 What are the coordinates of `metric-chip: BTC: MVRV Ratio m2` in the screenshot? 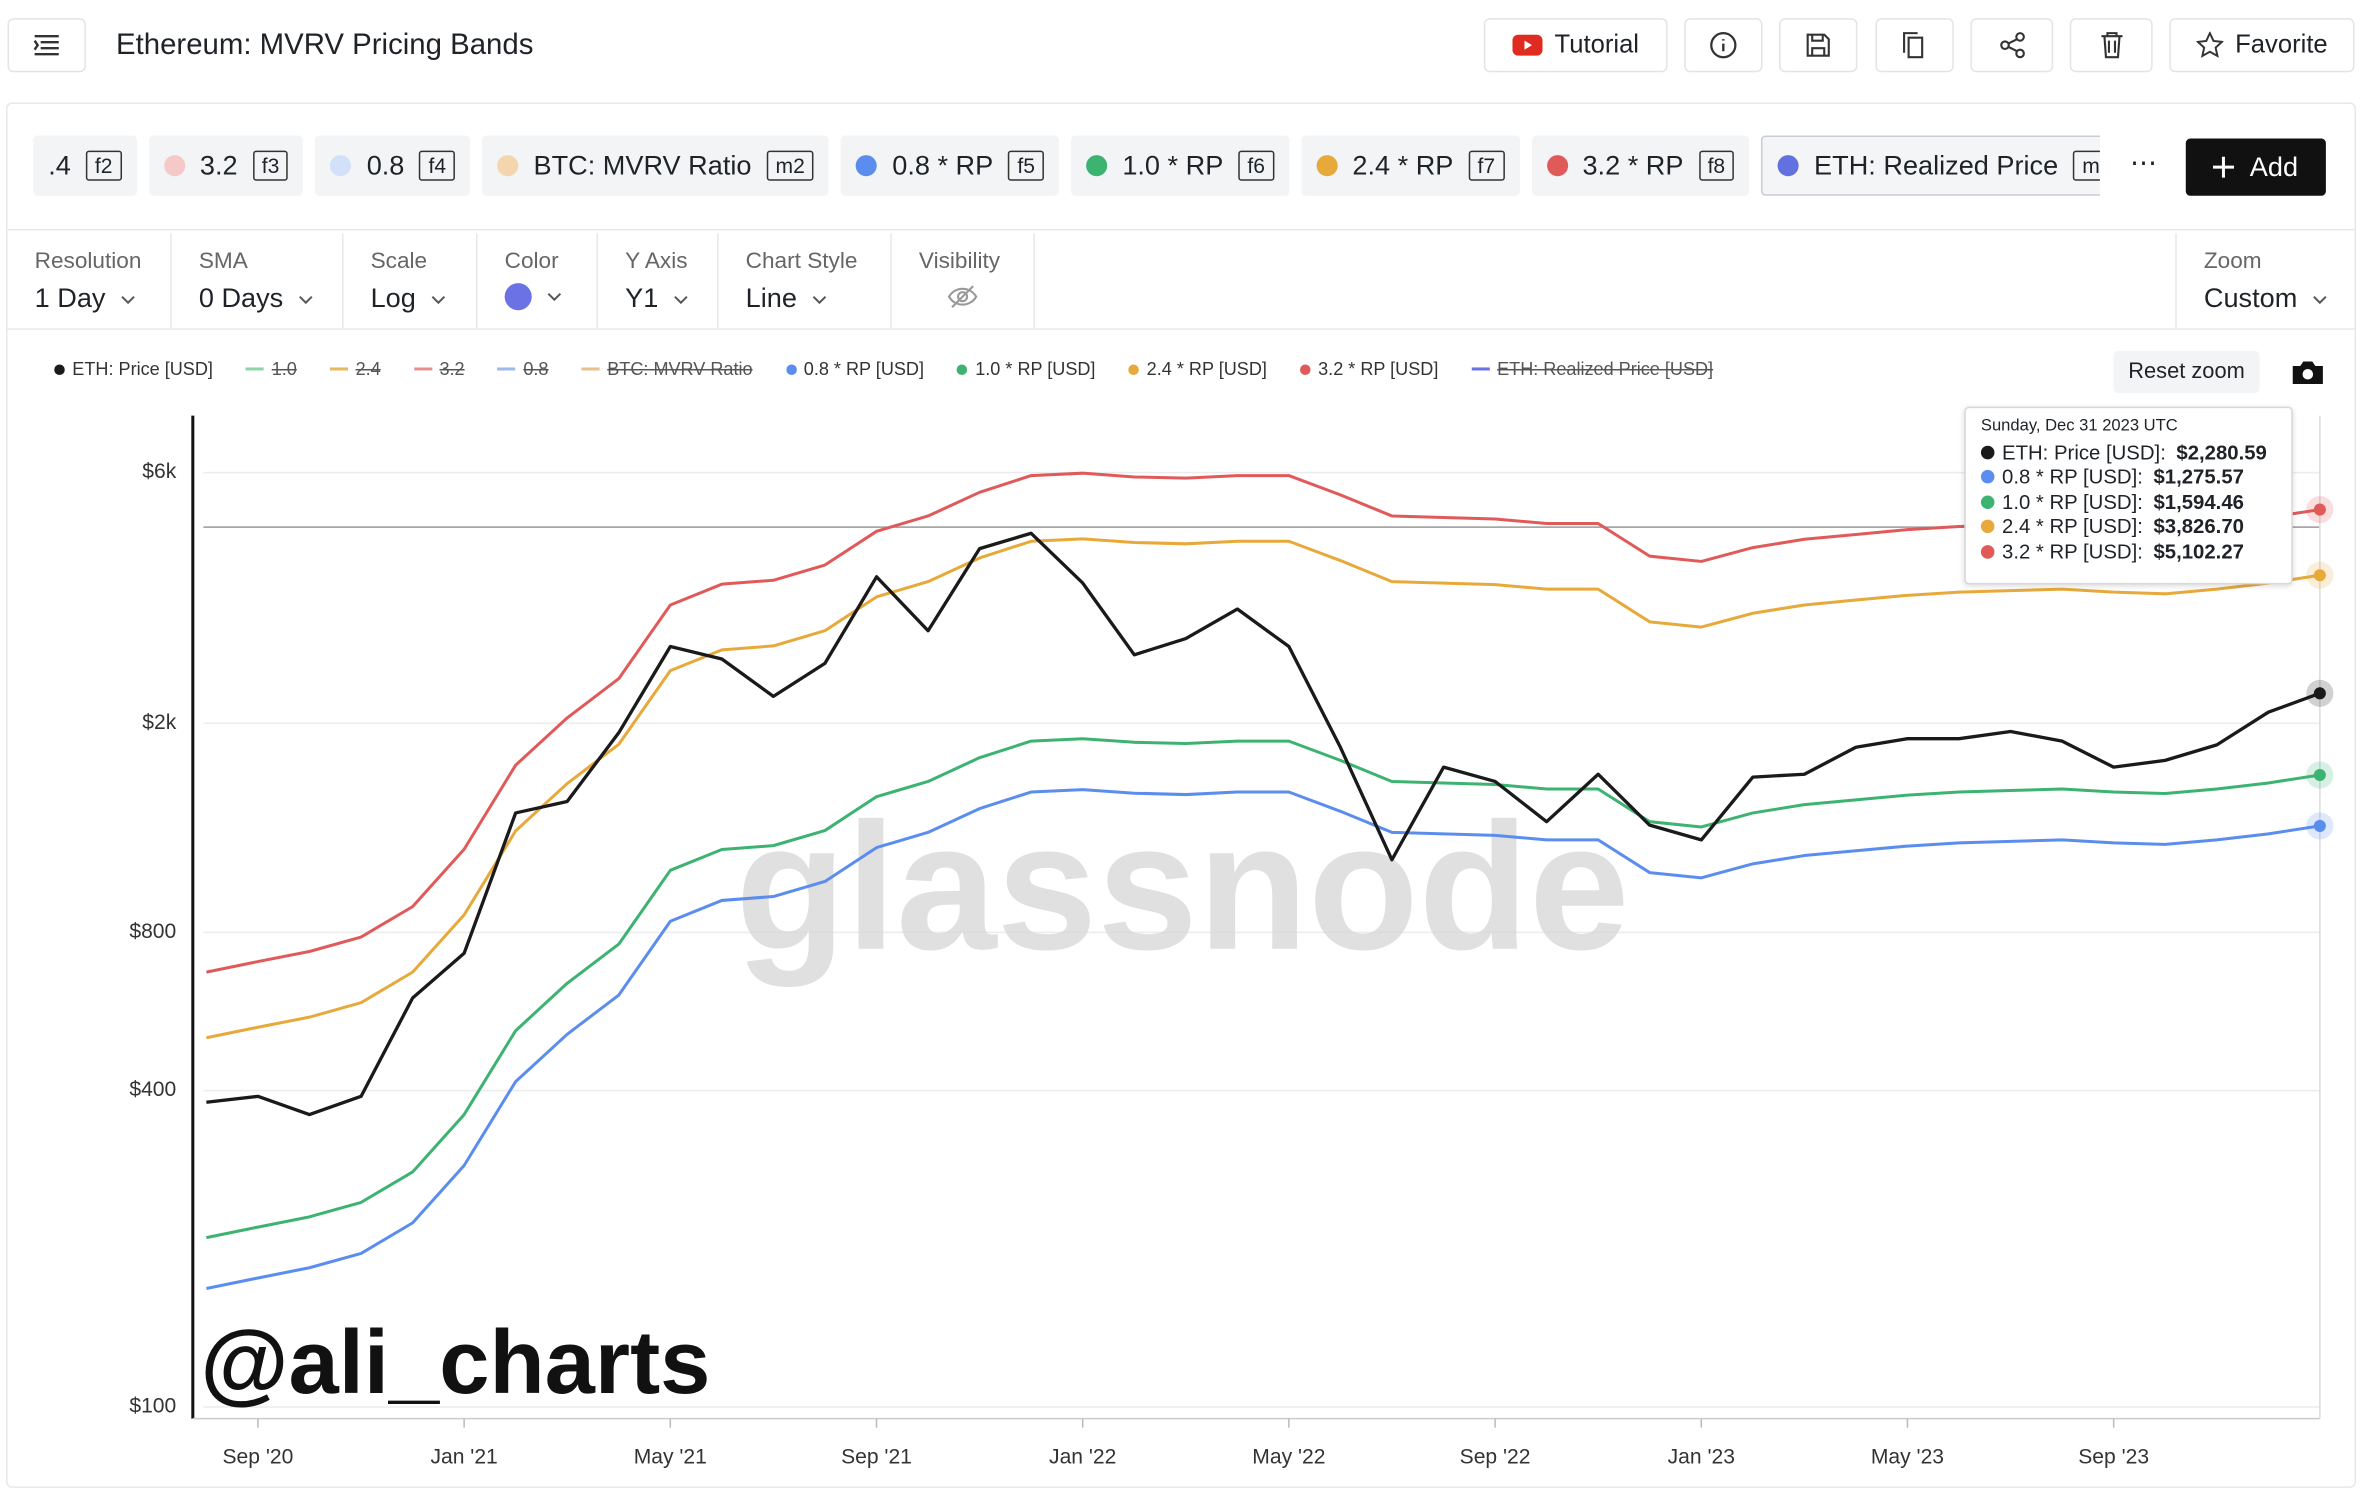 It's located at (655, 165).